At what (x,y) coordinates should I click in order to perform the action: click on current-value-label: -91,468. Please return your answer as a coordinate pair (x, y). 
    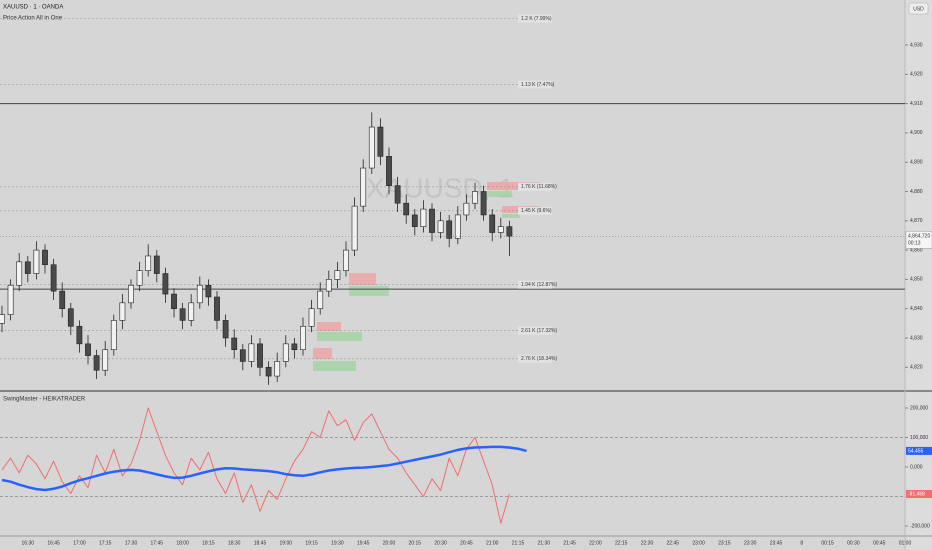
    Looking at the image, I should click on (916, 494).